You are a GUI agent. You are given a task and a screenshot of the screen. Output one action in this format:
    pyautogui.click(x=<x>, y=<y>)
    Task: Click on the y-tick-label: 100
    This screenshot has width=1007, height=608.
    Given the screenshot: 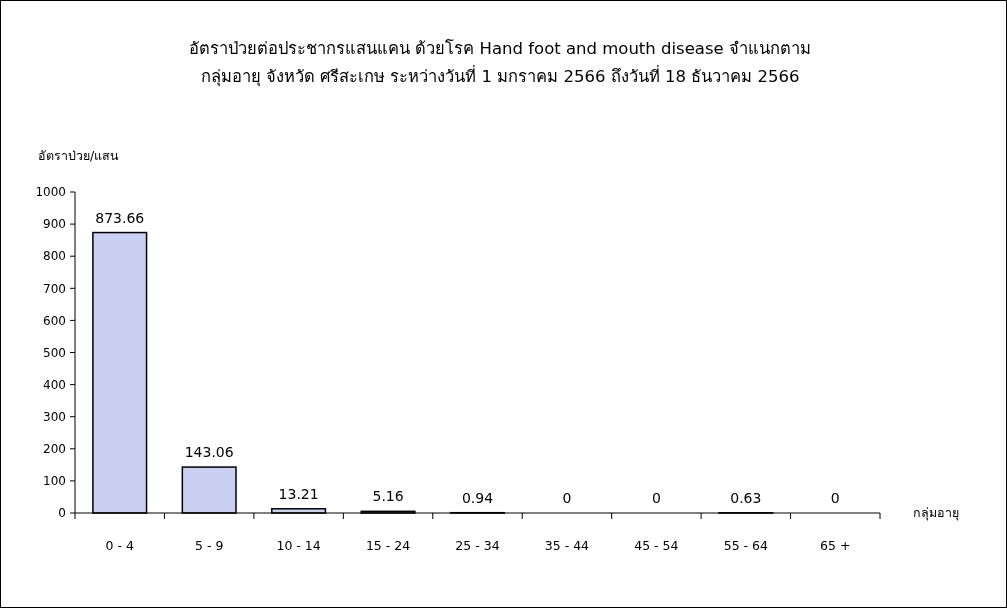 What is the action you would take?
    pyautogui.click(x=54, y=481)
    